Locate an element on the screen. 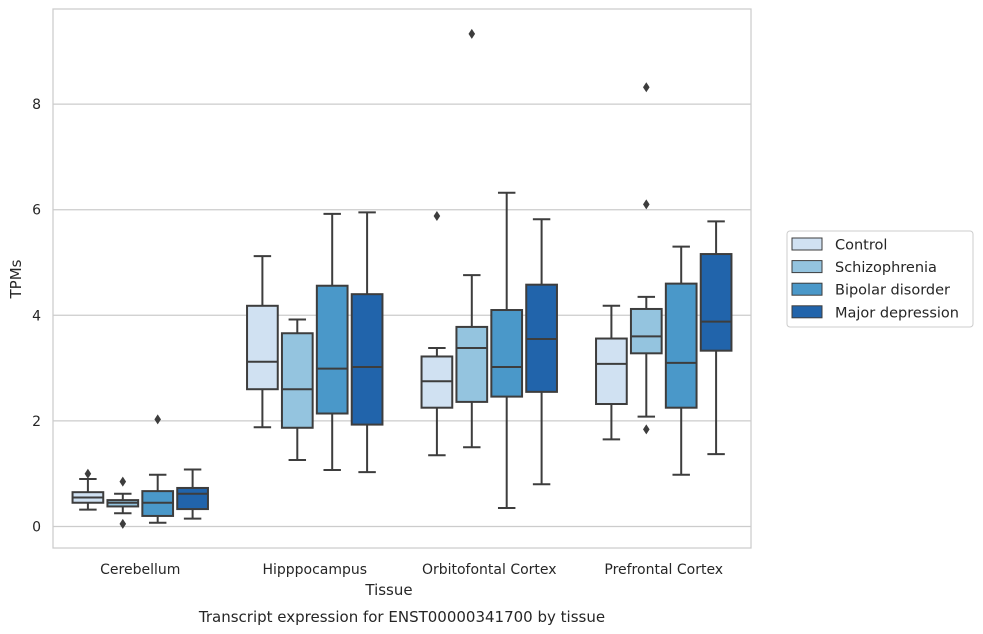 Image resolution: width=983 pixels, height=634 pixels. x-tick-label: Orbitofontal Cortex is located at coordinates (489, 570).